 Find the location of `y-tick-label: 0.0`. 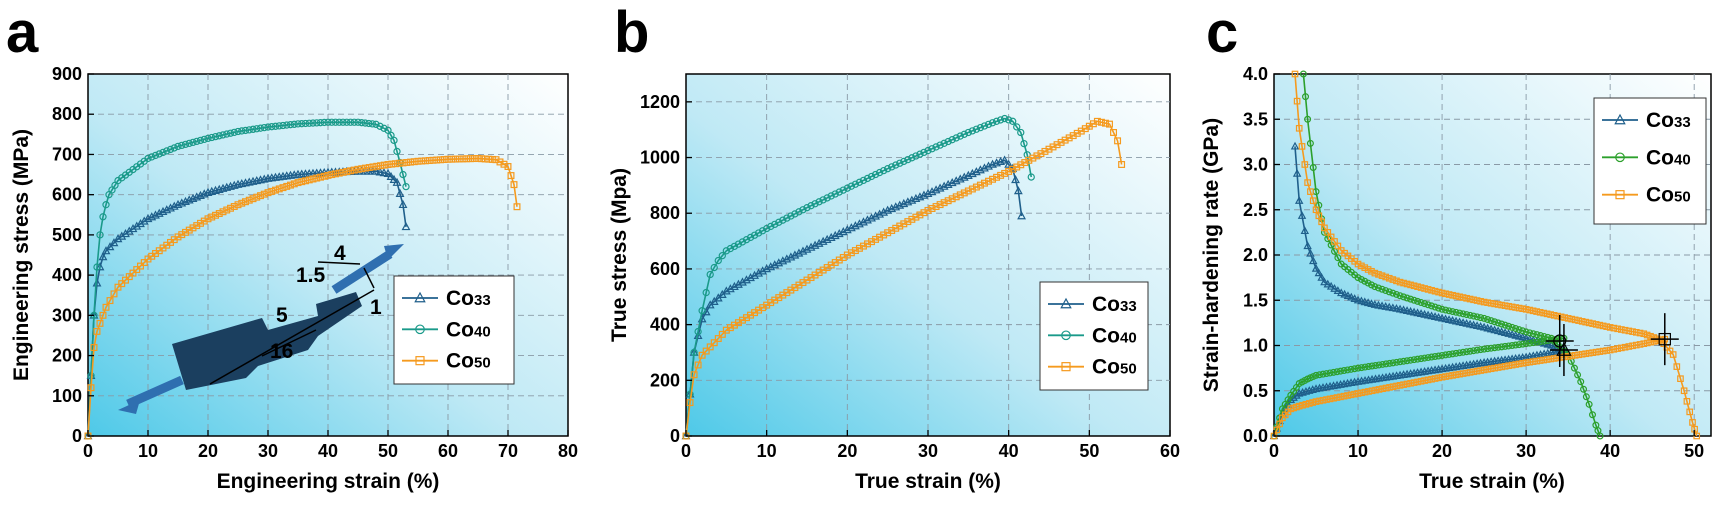

y-tick-label: 0.0 is located at coordinates (1255, 436).